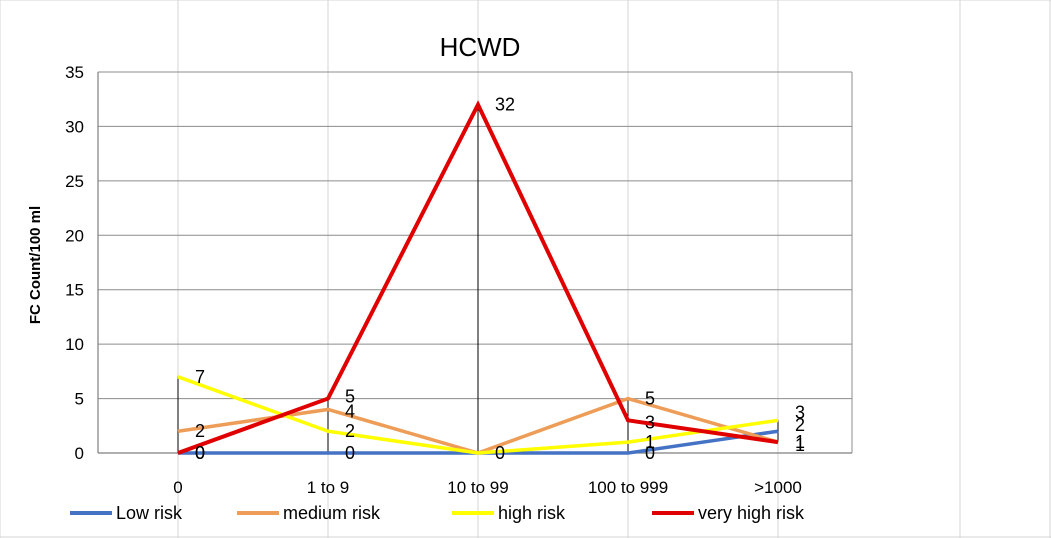  Describe the element at coordinates (74, 126) in the screenshot. I see `y-tick-label: 30` at that location.